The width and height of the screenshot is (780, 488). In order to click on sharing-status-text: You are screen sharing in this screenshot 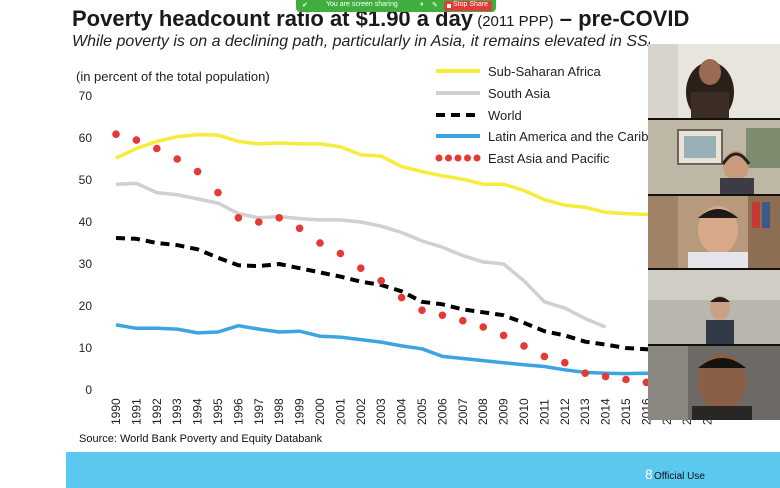, I will do `click(362, 4)`.